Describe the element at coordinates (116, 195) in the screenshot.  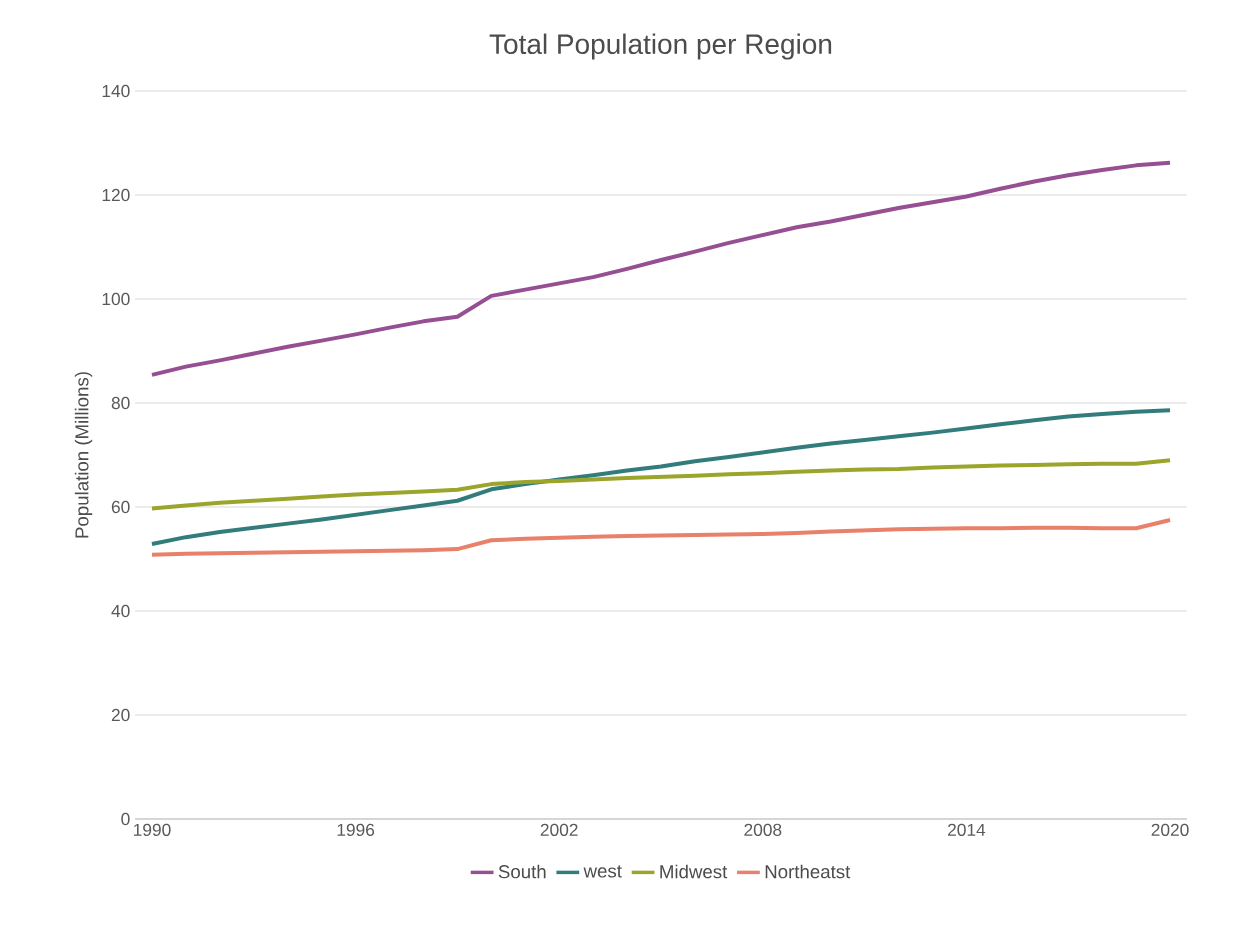
I see `y-tick-label: 120` at that location.